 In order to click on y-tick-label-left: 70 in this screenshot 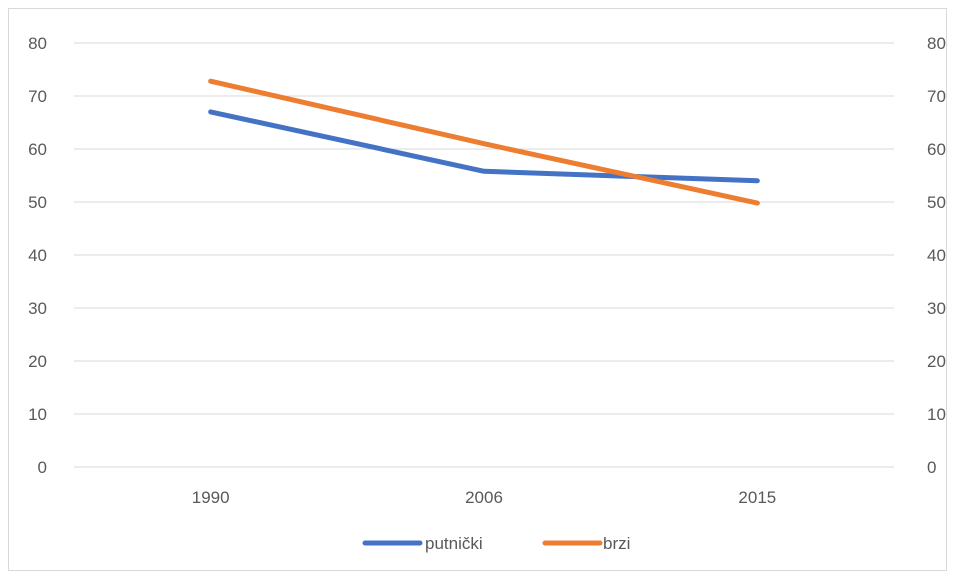, I will do `click(37, 96)`.